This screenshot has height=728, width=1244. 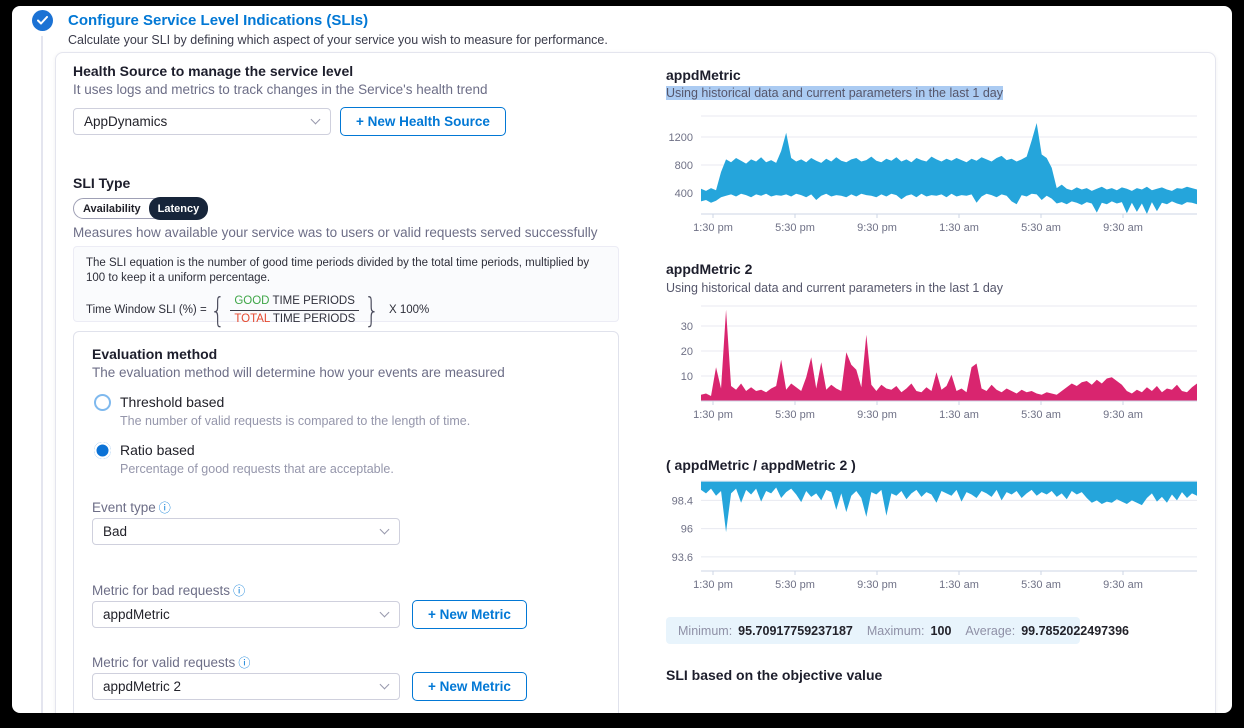 What do you see at coordinates (112, 208) in the screenshot?
I see `sli-type-option-availability: Availability` at bounding box center [112, 208].